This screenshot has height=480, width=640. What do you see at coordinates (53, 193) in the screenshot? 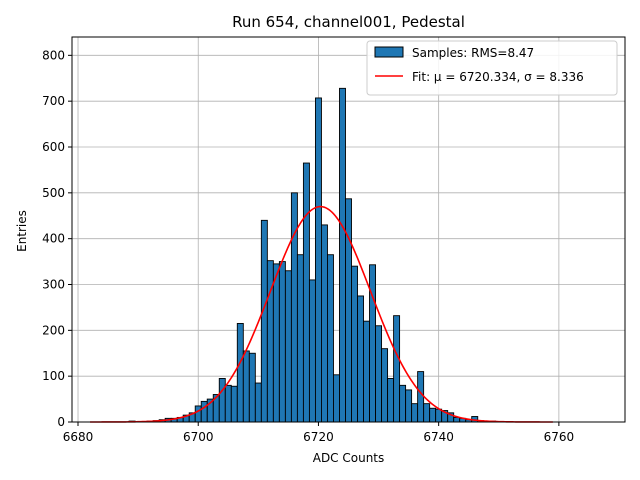
I see `y-tick-label: 500` at bounding box center [53, 193].